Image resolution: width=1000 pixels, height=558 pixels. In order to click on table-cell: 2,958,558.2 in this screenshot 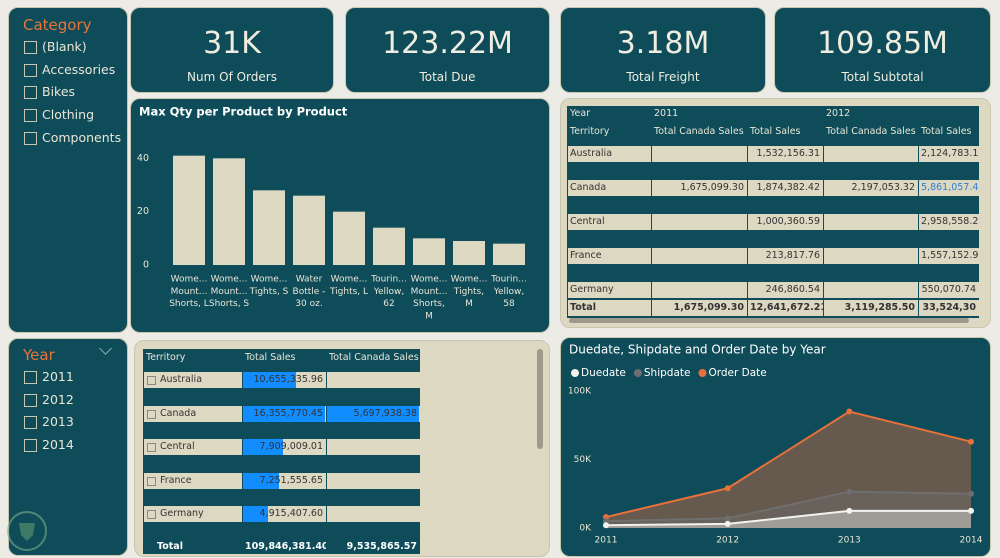, I will do `click(950, 221)`.